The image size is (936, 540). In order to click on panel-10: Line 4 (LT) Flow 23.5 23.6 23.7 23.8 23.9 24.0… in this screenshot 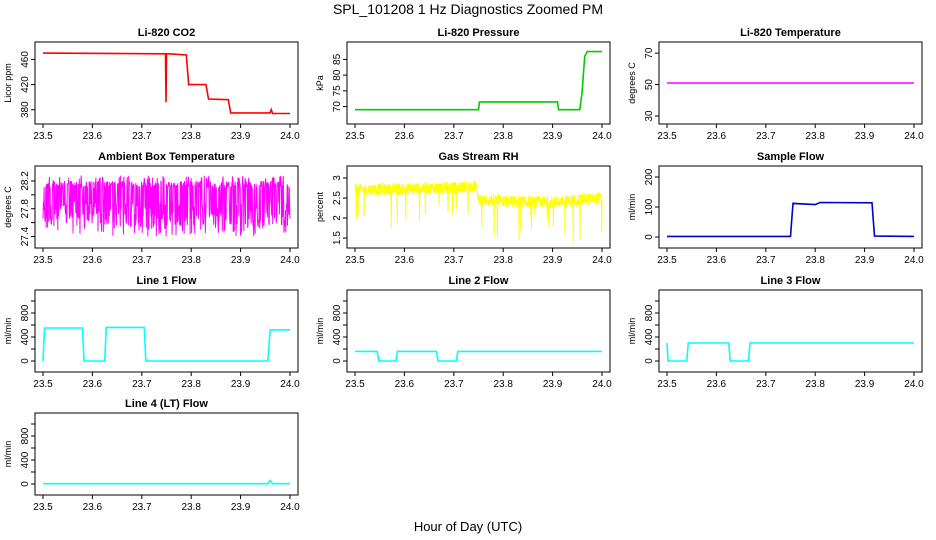, I will do `click(151, 455)`.